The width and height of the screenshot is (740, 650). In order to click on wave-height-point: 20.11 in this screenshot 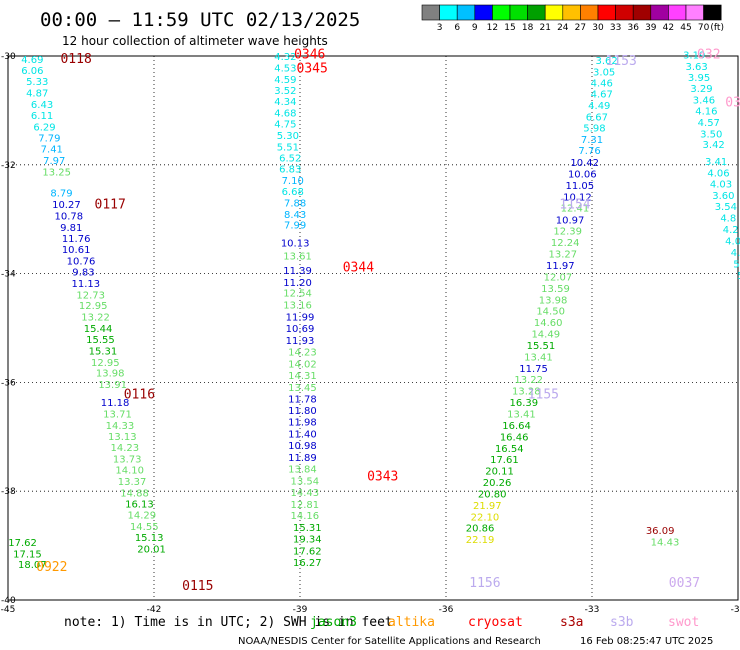, I will do `click(499, 472)`.